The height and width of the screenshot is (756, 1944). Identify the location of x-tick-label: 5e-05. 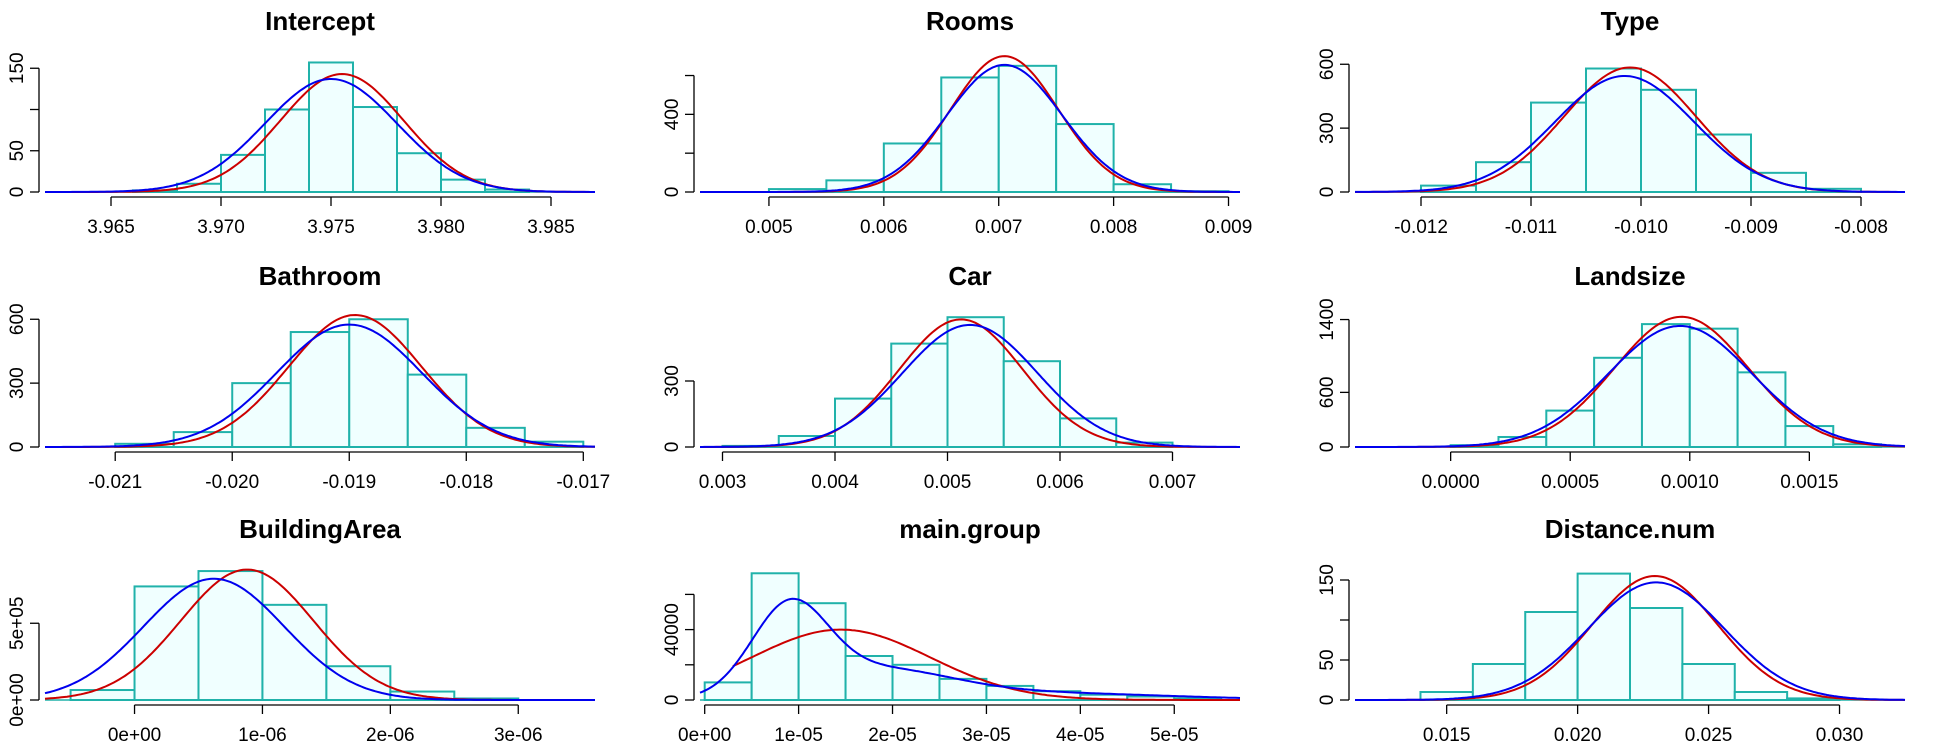
(1174, 735).